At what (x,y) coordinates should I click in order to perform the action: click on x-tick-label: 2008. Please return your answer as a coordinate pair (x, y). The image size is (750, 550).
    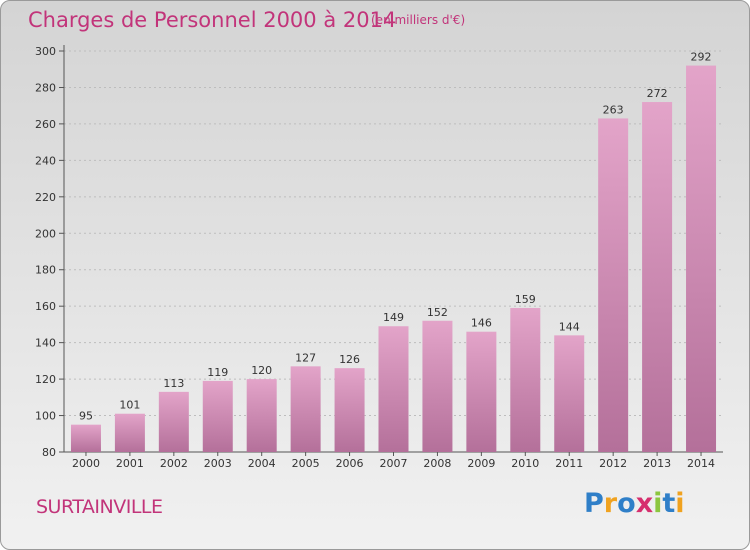
    Looking at the image, I should click on (437, 463).